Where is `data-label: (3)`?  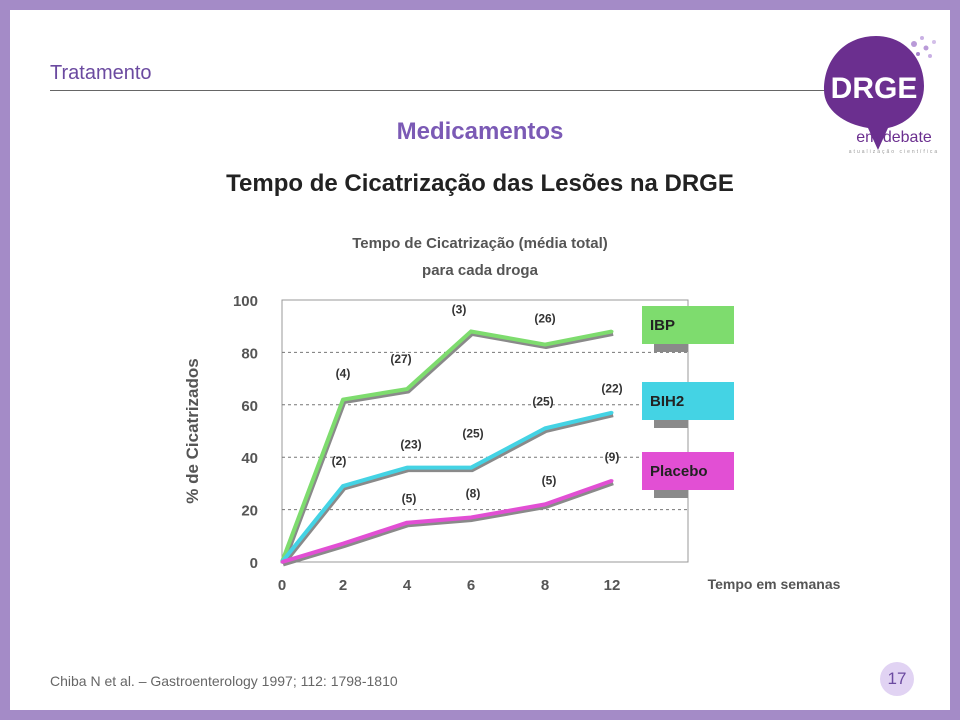
data-label: (3) is located at coordinates (459, 309).